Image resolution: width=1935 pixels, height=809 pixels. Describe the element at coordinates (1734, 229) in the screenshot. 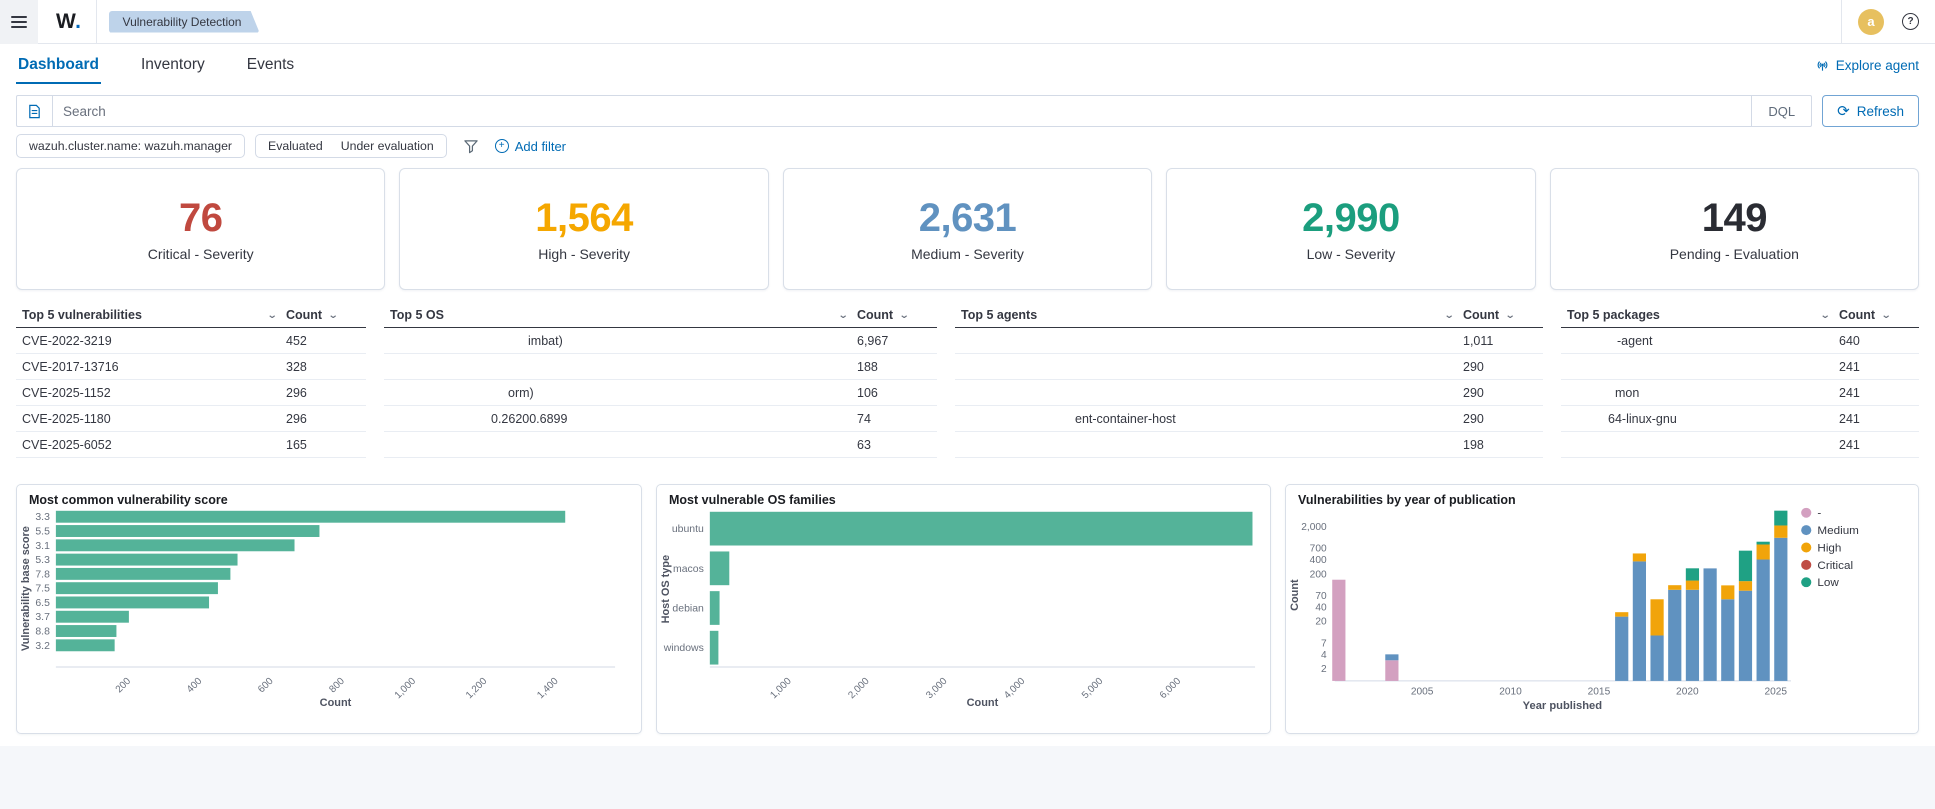

I see `stat-card-pending: 149 Pending - Evaluation` at that location.